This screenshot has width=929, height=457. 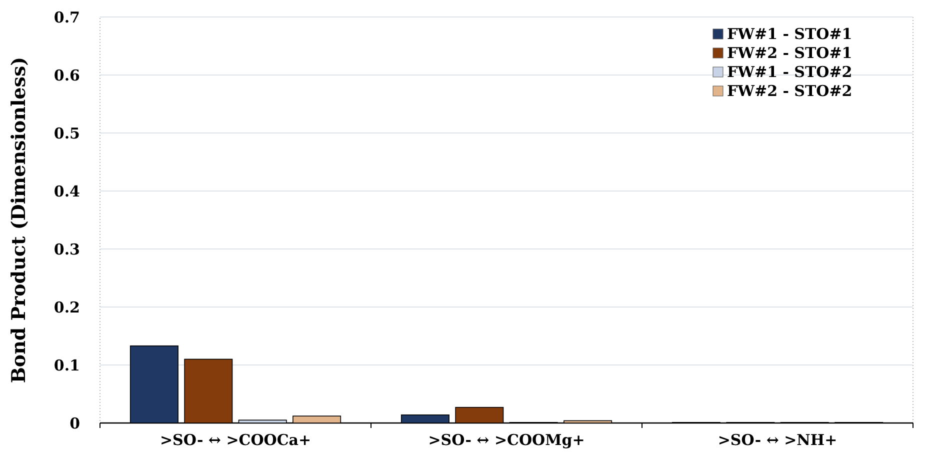 What do you see at coordinates (75, 423) in the screenshot?
I see `y-tick-label: 0` at bounding box center [75, 423].